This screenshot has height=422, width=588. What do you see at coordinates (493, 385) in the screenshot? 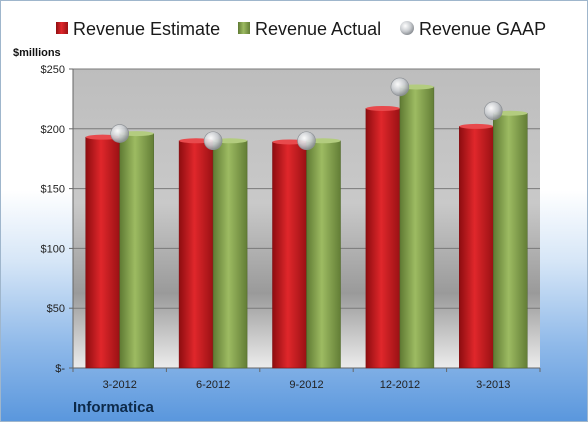
I see `x-tick-label: 3-2013` at bounding box center [493, 385].